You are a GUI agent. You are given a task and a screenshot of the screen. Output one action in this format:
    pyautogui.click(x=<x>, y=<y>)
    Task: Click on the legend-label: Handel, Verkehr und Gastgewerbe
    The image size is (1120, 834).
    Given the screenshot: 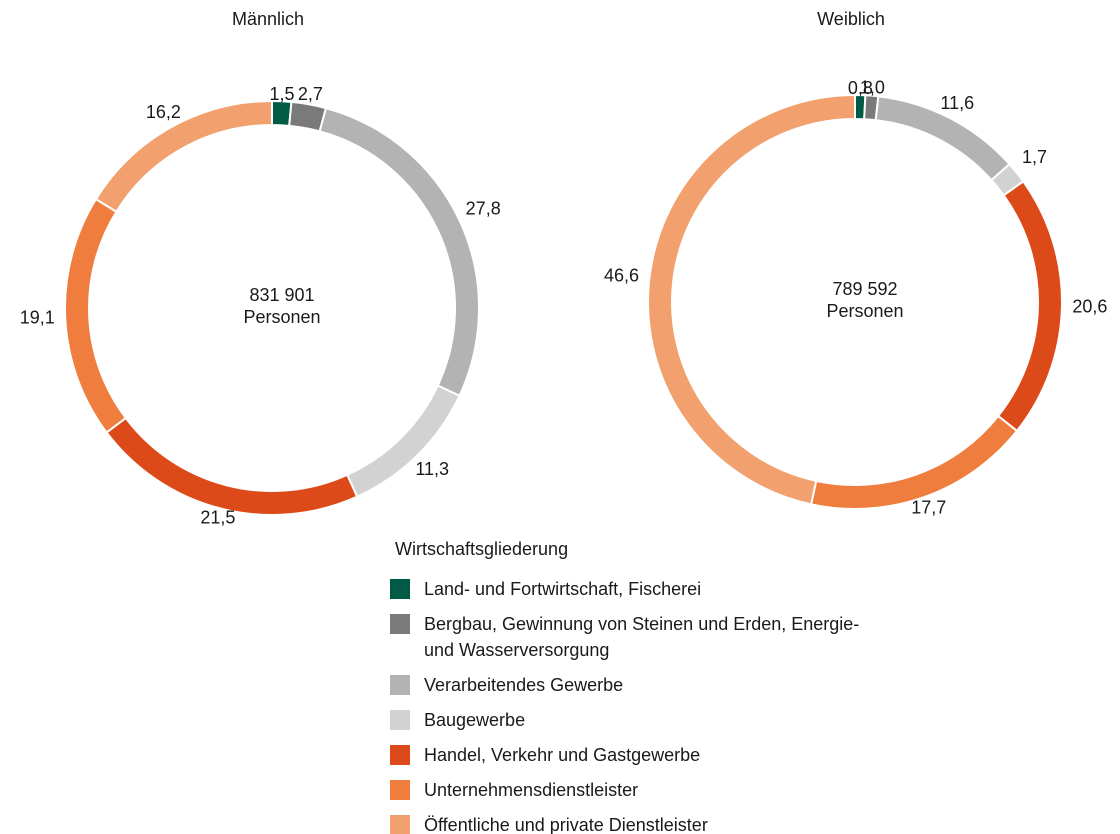 What is the action you would take?
    pyautogui.click(x=562, y=755)
    